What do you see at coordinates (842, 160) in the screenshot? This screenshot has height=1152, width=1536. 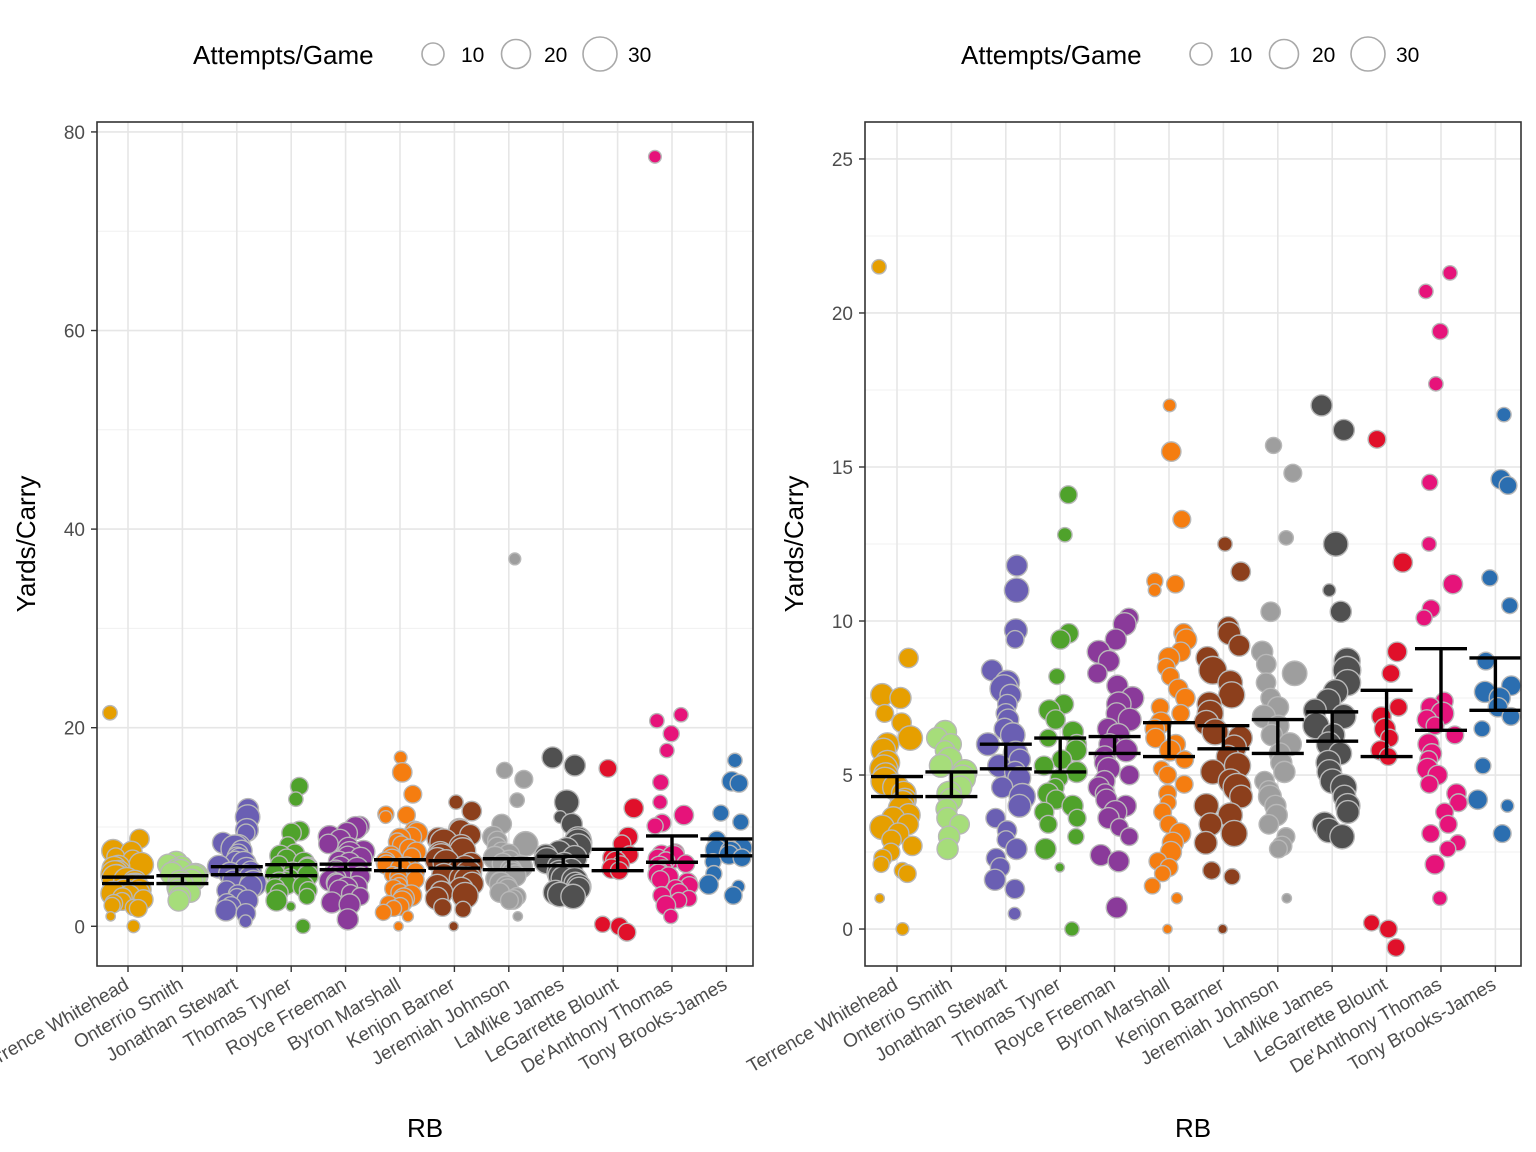 I see `y-tick-label: 25` at bounding box center [842, 160].